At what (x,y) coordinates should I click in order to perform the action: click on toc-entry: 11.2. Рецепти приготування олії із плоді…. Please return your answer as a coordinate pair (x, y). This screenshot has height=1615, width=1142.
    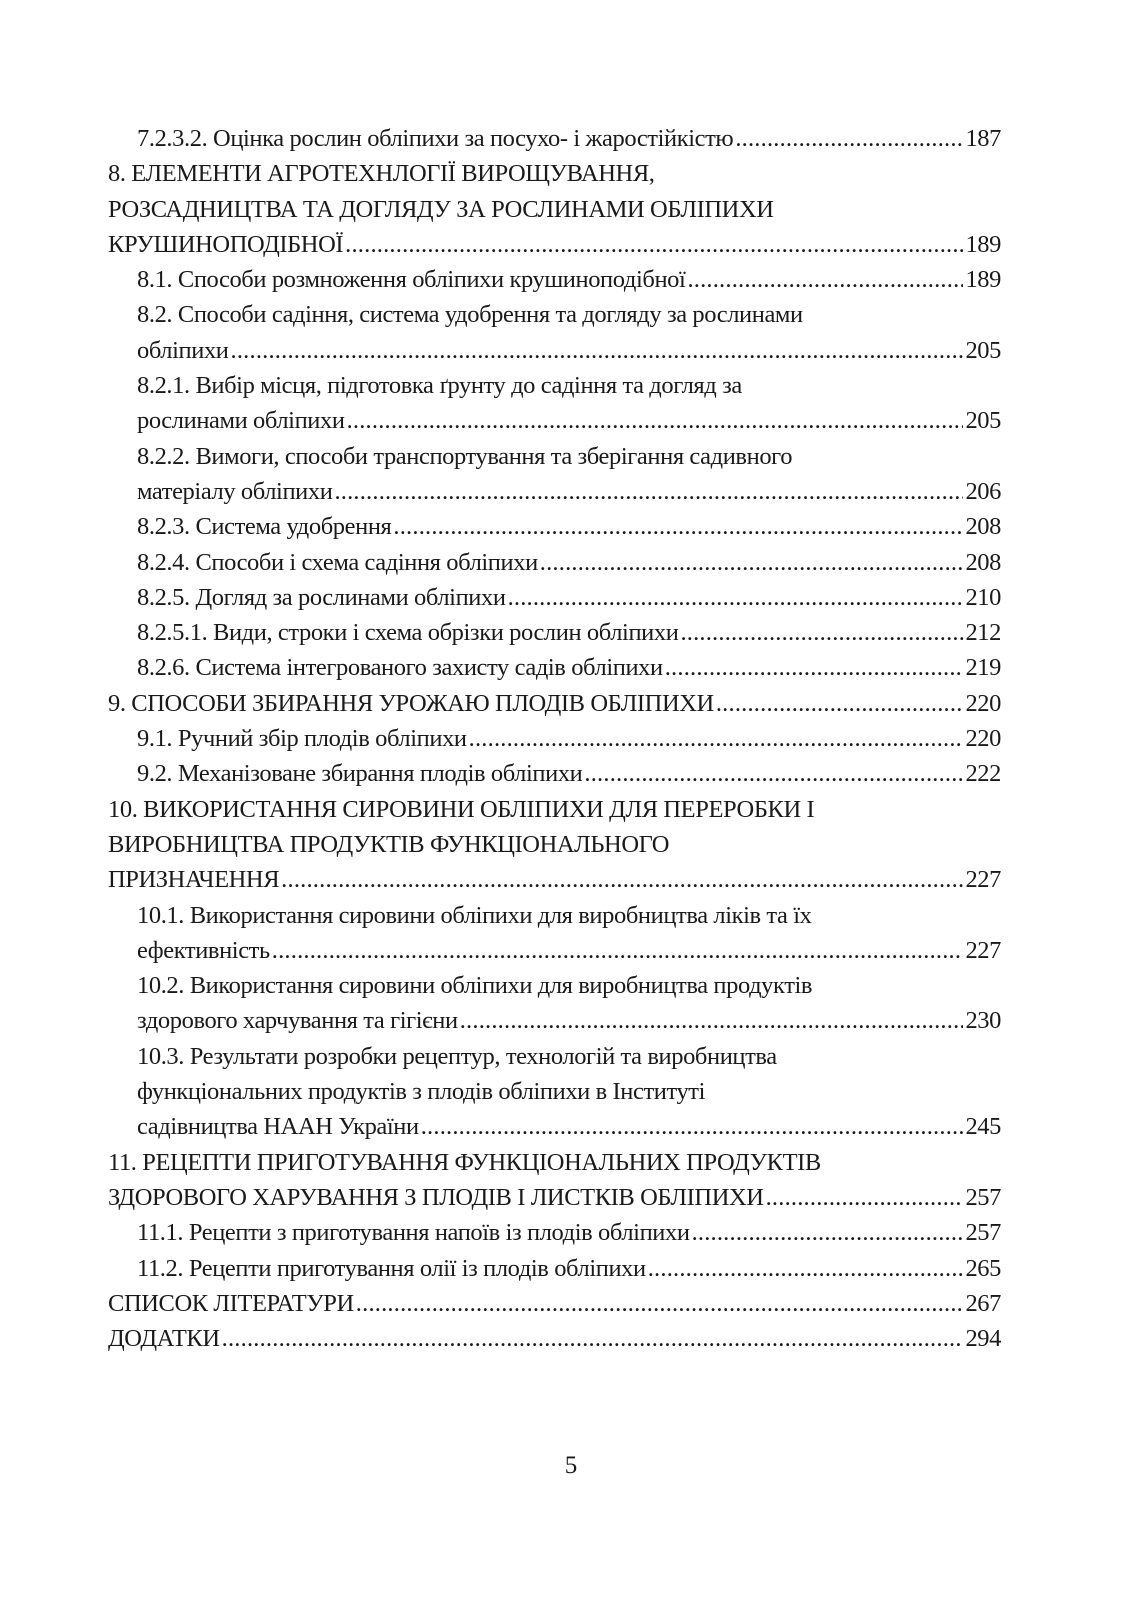
    Looking at the image, I should click on (554, 1268).